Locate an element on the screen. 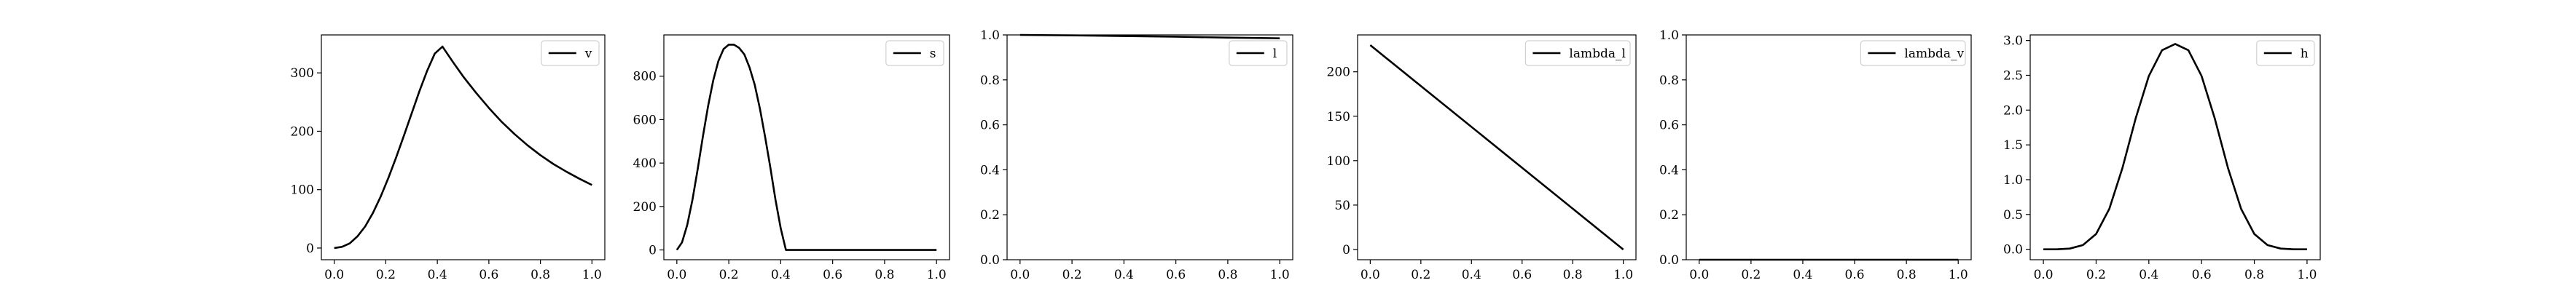  y-tick-label: 3.0 is located at coordinates (2013, 42).